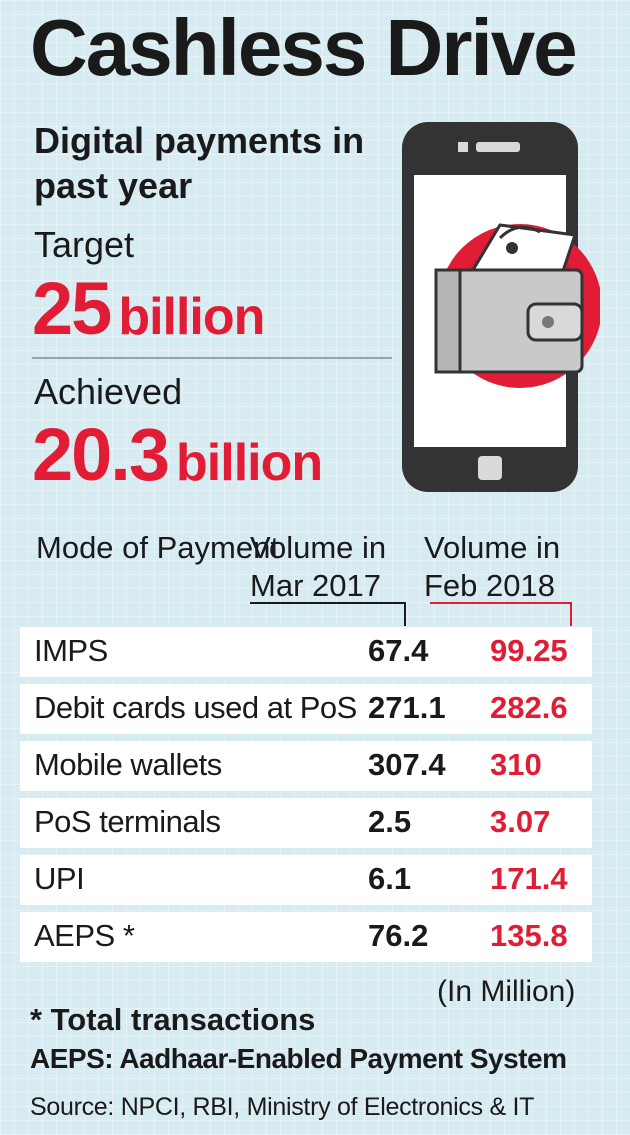  Describe the element at coordinates (101, 454) in the screenshot. I see `achieved-number: 20.3` at that location.